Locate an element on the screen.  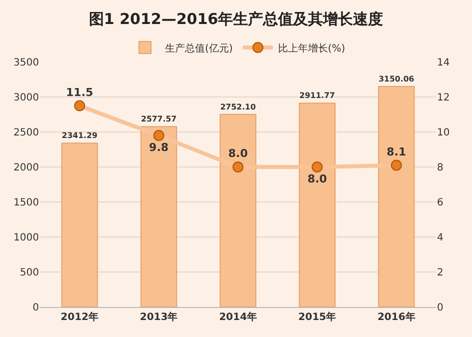
y-tick-label: 2000 is located at coordinates (26, 168).